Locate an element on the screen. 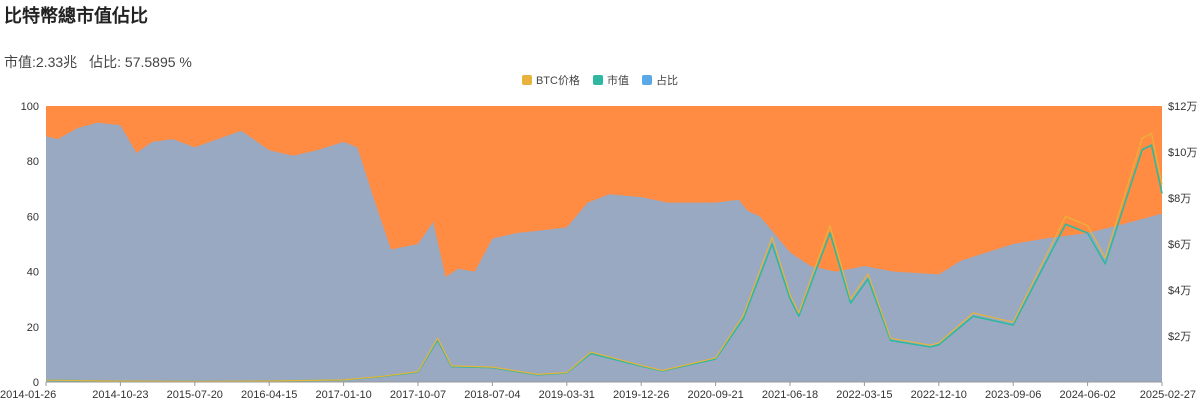 The image size is (1200, 401). y-right-tick-label: $10万 is located at coordinates (1182, 153).